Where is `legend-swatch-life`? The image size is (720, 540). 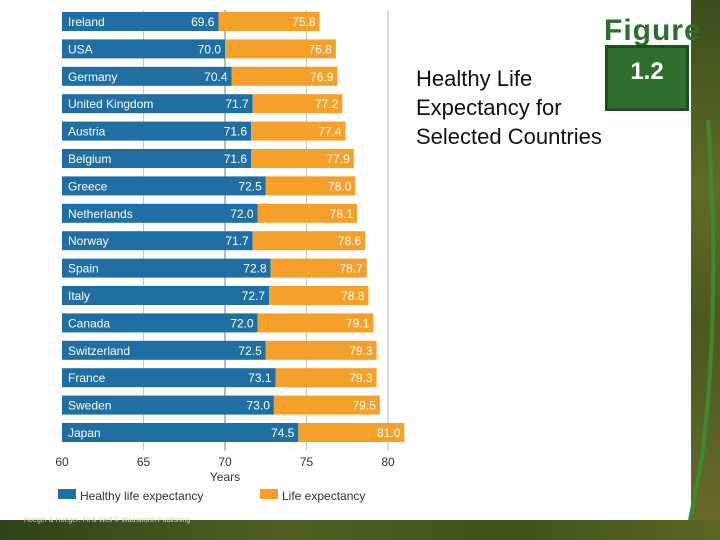
legend-swatch-life is located at coordinates (269, 494).